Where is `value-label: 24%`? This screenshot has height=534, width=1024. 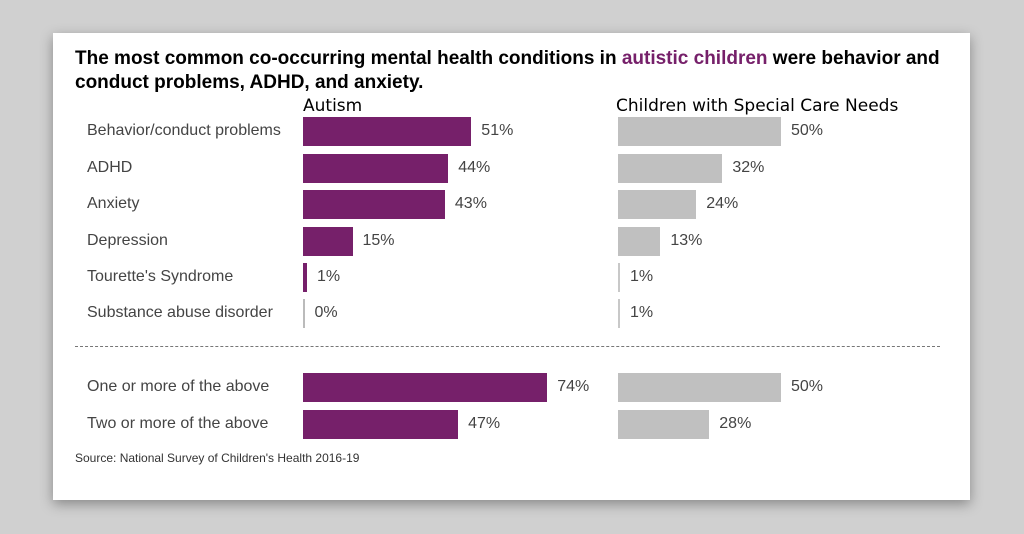
value-label: 24% is located at coordinates (722, 203).